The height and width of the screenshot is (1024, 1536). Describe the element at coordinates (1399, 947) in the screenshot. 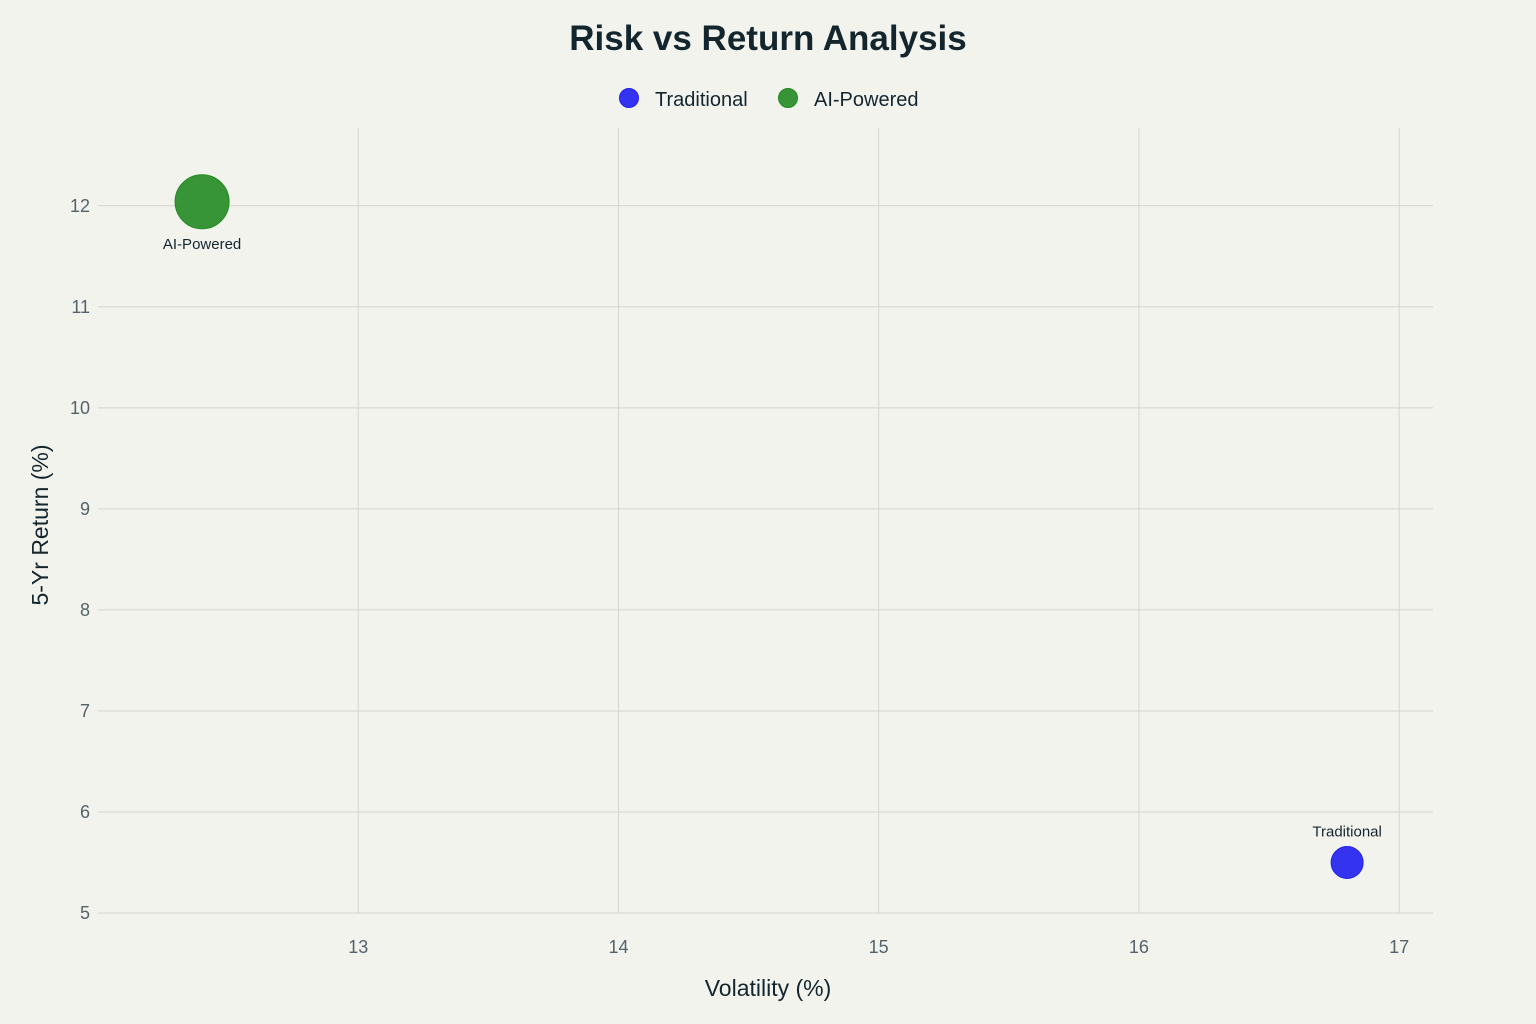

I see `x-tick-label: 17` at that location.